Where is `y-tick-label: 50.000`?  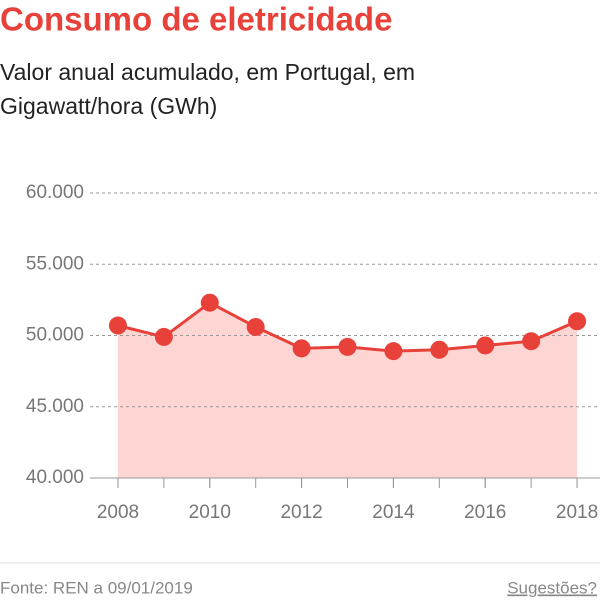 y-tick-label: 50.000 is located at coordinates (55, 335).